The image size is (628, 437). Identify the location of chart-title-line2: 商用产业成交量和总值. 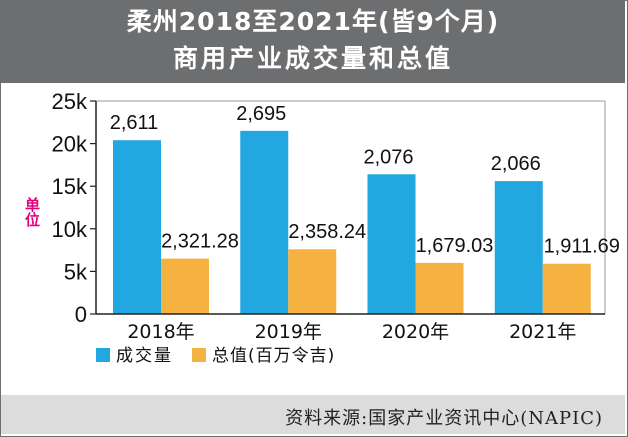
(312, 58).